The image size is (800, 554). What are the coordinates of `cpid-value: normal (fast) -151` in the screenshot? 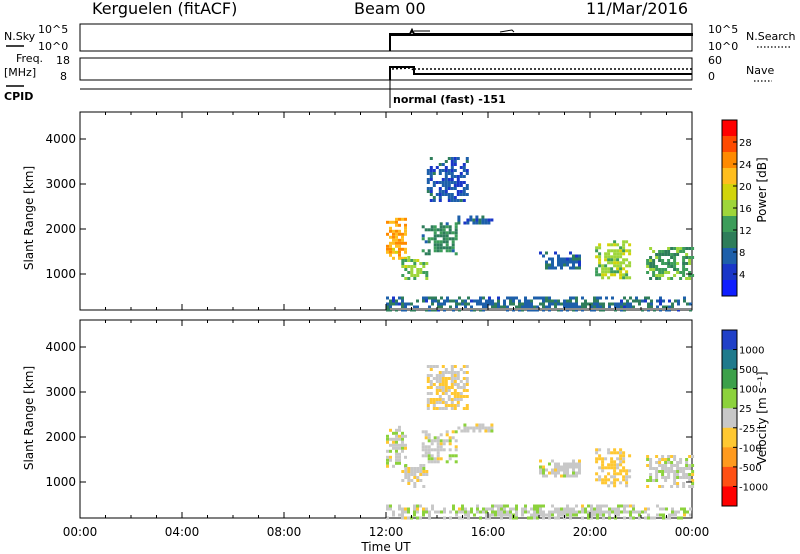 It's located at (449, 99).